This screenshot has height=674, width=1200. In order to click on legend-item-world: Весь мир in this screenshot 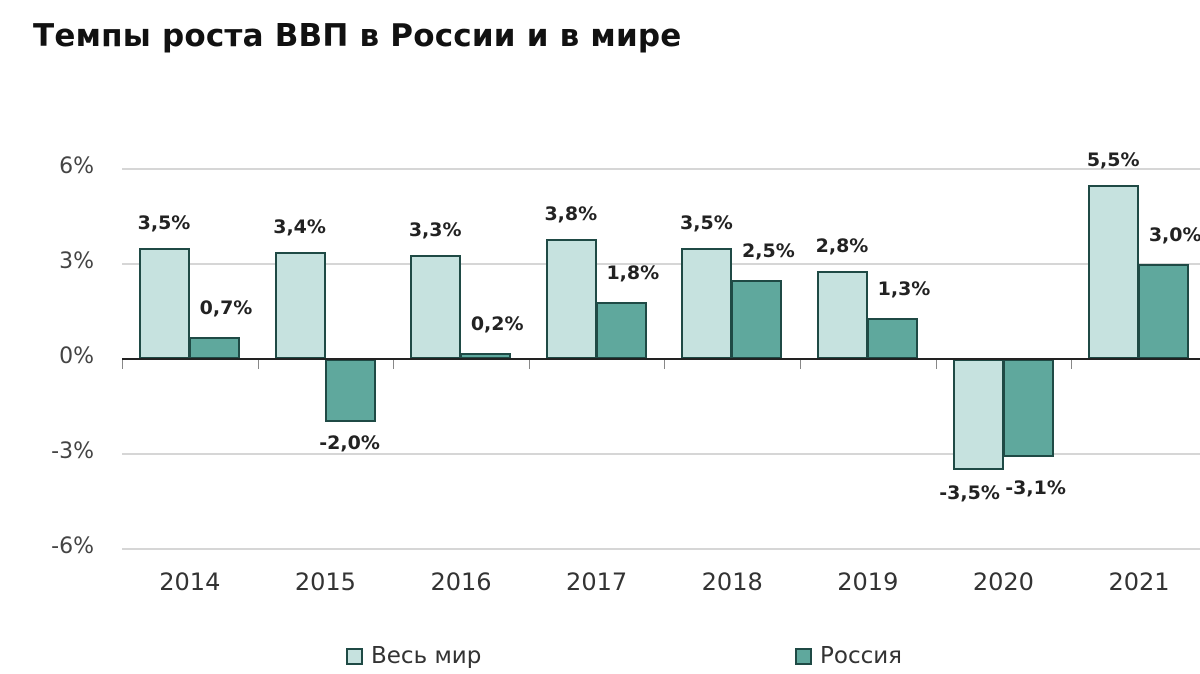, I will do `click(413, 656)`.